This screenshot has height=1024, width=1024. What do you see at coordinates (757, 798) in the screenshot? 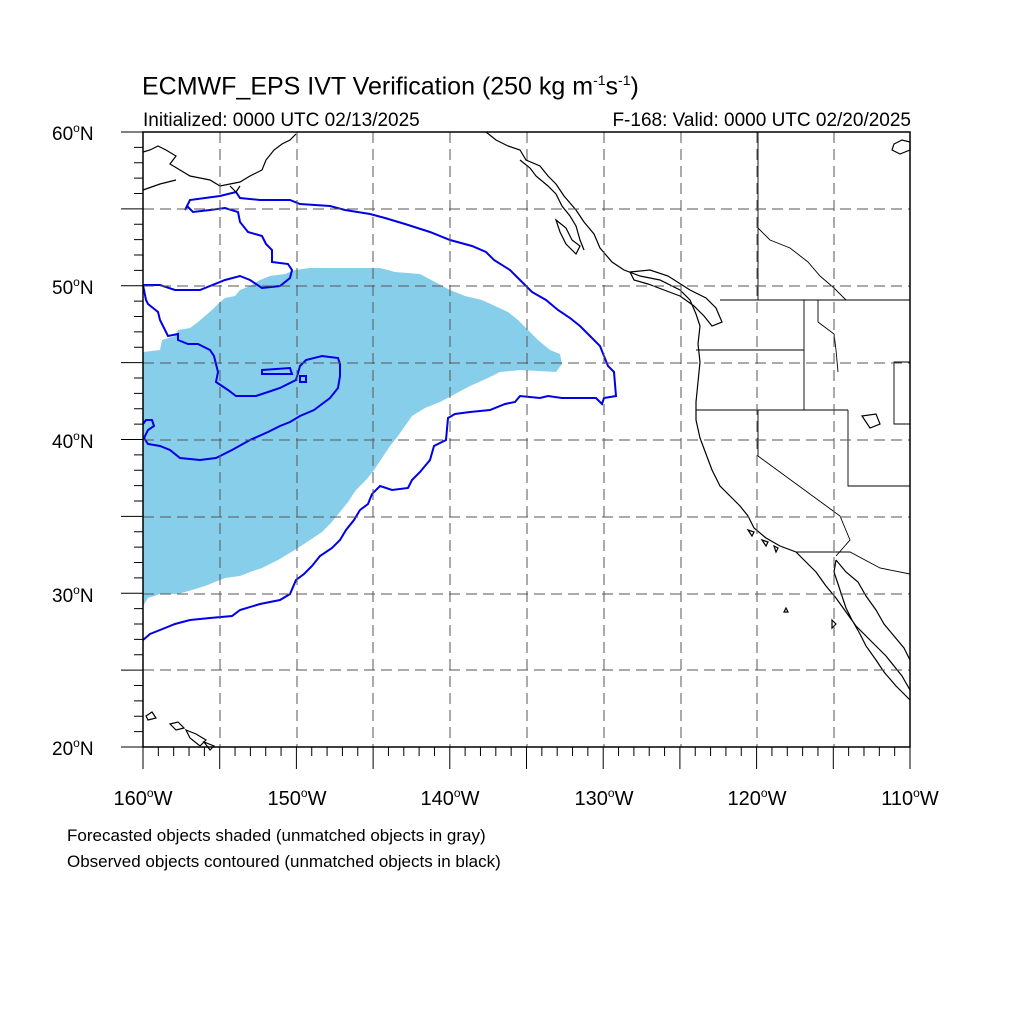
I see `lon-label-120w: 120oW` at bounding box center [757, 798].